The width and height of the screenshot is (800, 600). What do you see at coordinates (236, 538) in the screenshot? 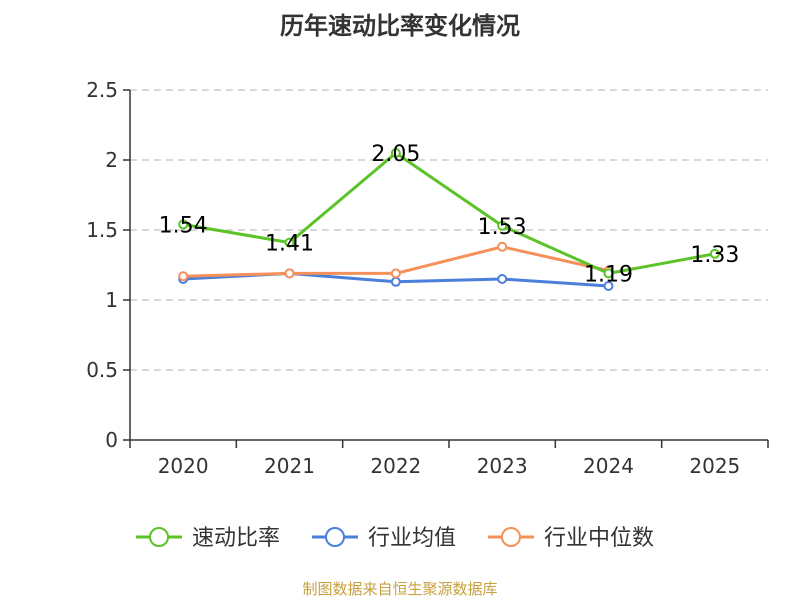
I see `legend-label: 速动比率` at bounding box center [236, 538].